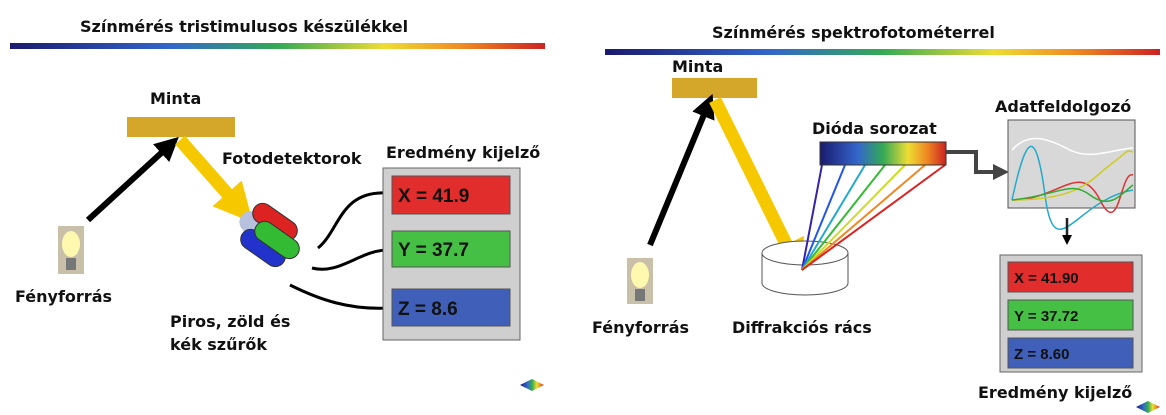 The height and width of the screenshot is (415, 1166). I want to click on filters-label: kék szűrők, so click(218, 344).